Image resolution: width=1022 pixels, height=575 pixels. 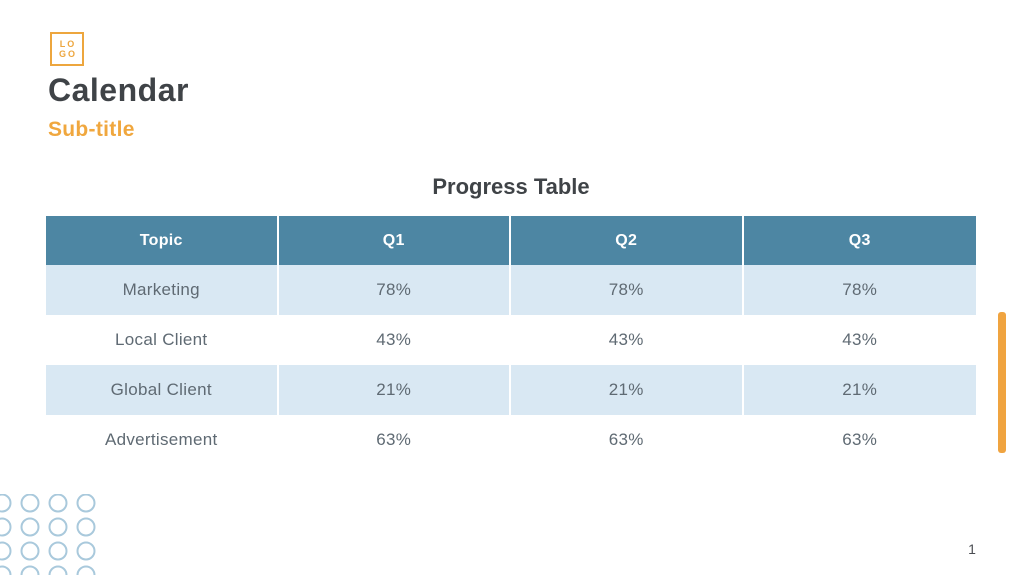 I want to click on logo-line-1: LO, so click(x=68, y=44).